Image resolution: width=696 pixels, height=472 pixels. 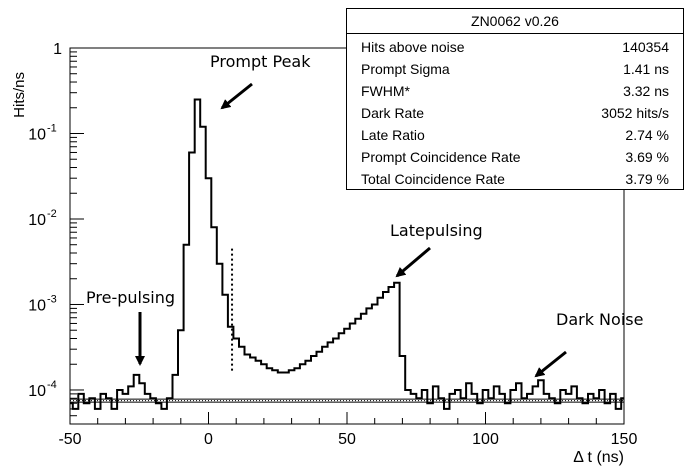 I want to click on stats-label: Late Ratio, so click(x=393, y=135).